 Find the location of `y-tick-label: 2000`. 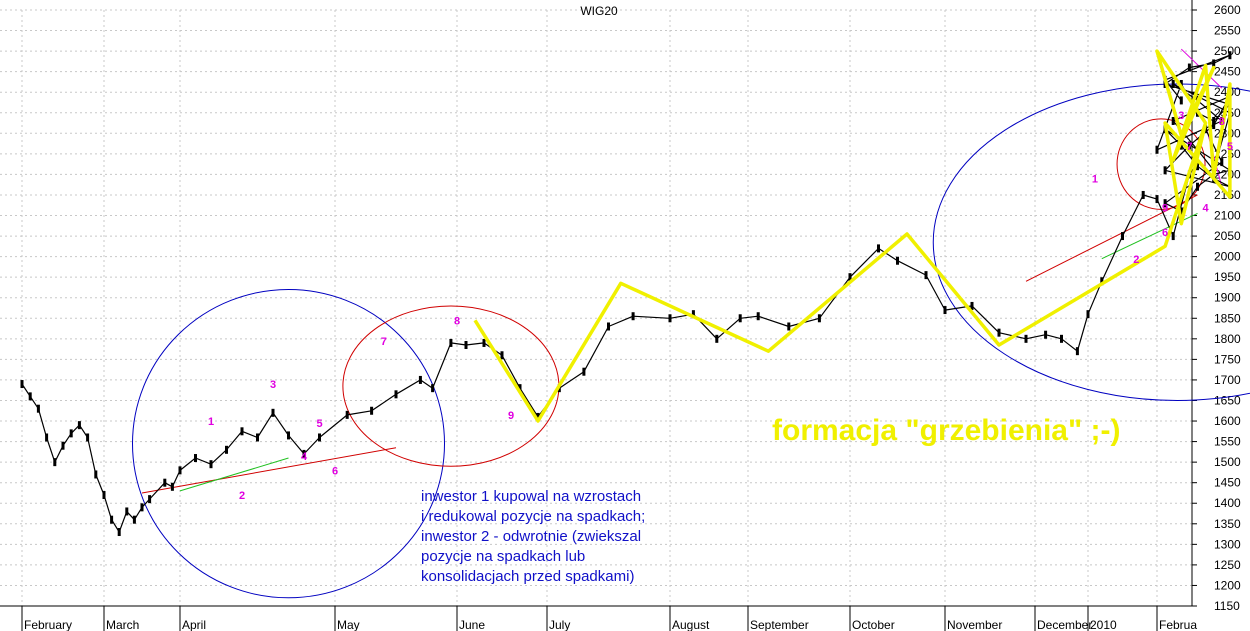

y-tick-label: 2000 is located at coordinates (1227, 257).